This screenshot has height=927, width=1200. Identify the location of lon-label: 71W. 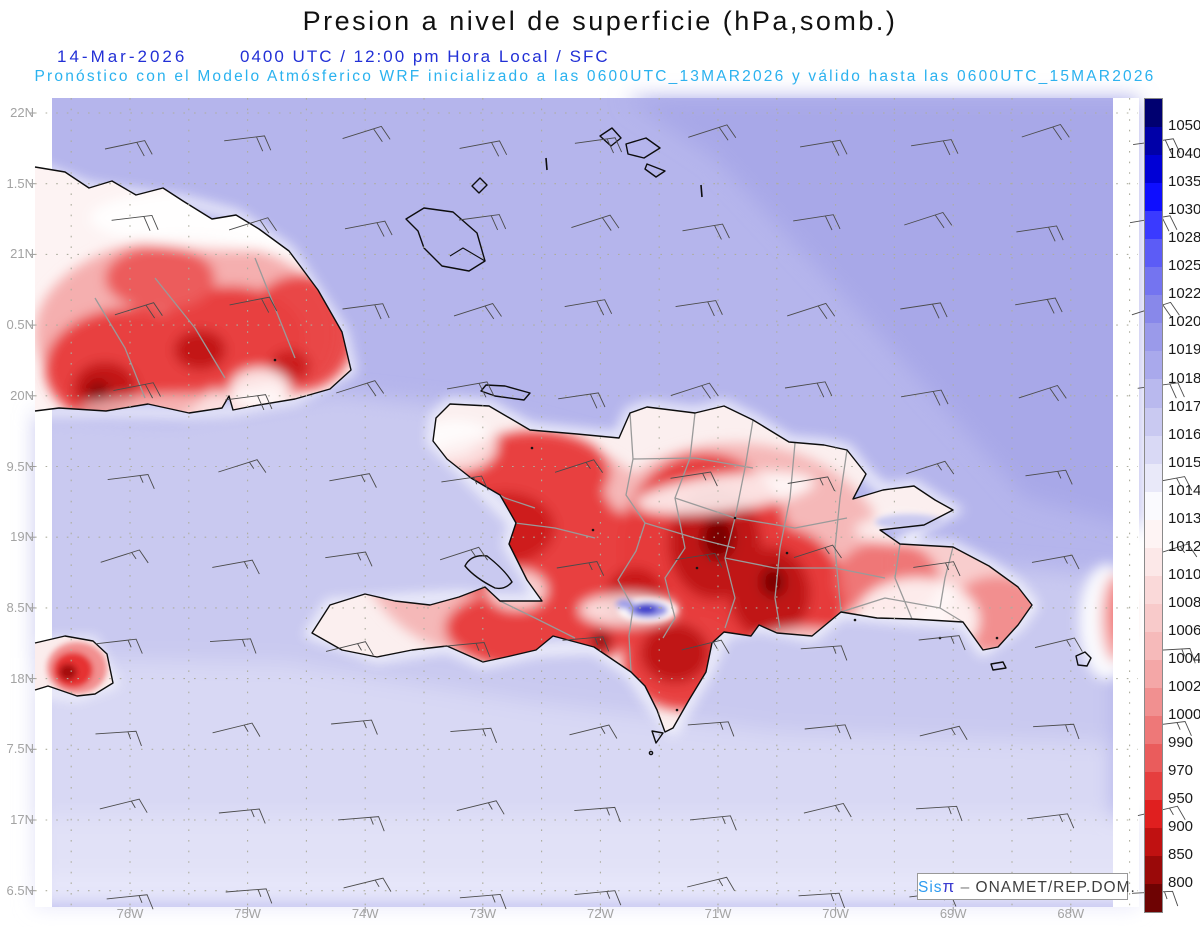
(718, 913).